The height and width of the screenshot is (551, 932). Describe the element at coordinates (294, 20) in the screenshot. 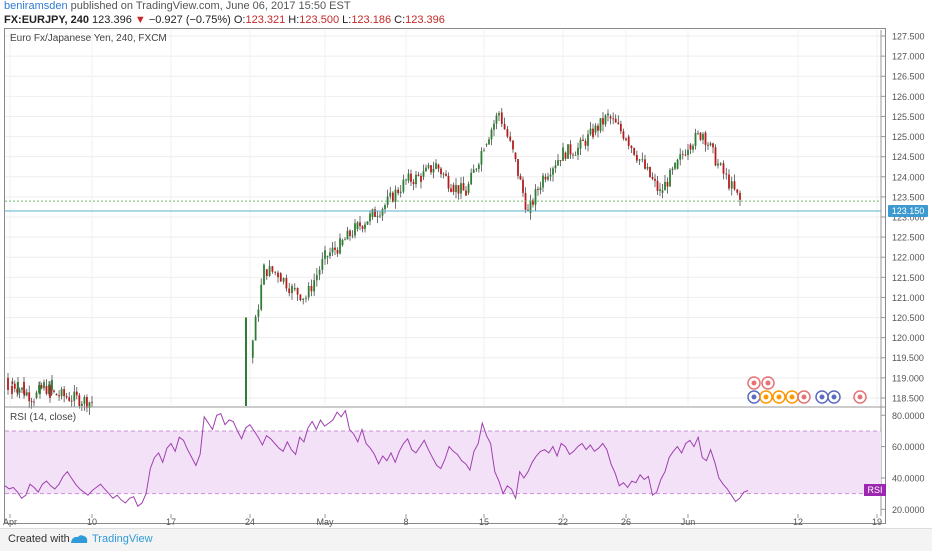

I see `high-label: H:` at that location.